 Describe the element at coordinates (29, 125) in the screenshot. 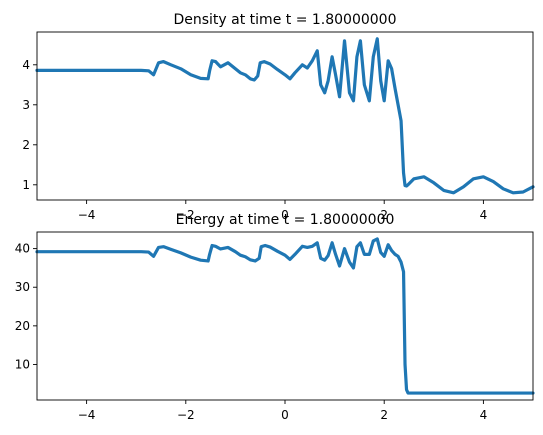

I see `density-y-ticks: 1 2 3 4` at that location.